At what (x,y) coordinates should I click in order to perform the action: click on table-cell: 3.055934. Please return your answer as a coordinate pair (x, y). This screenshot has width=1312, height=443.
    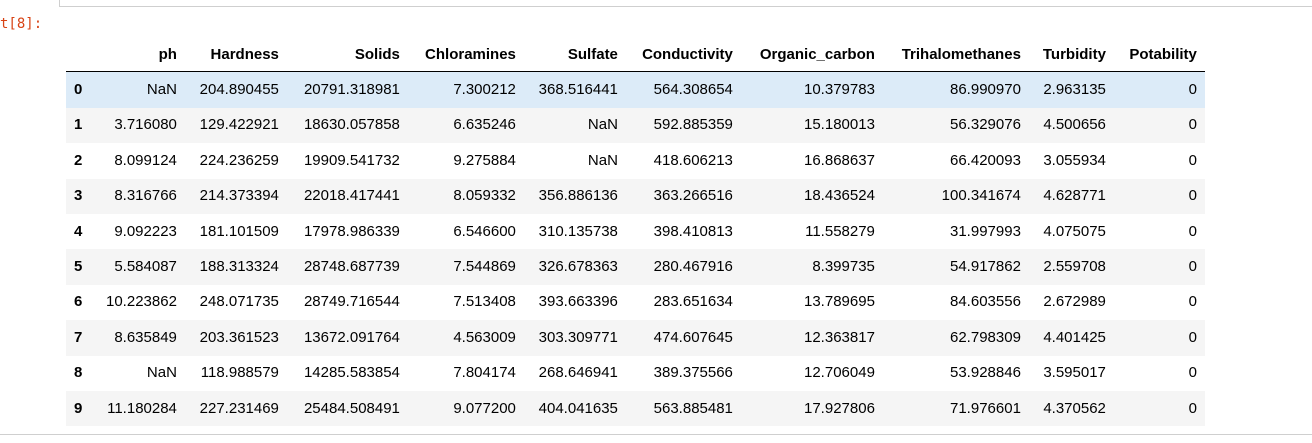
    Looking at the image, I should click on (1074, 160).